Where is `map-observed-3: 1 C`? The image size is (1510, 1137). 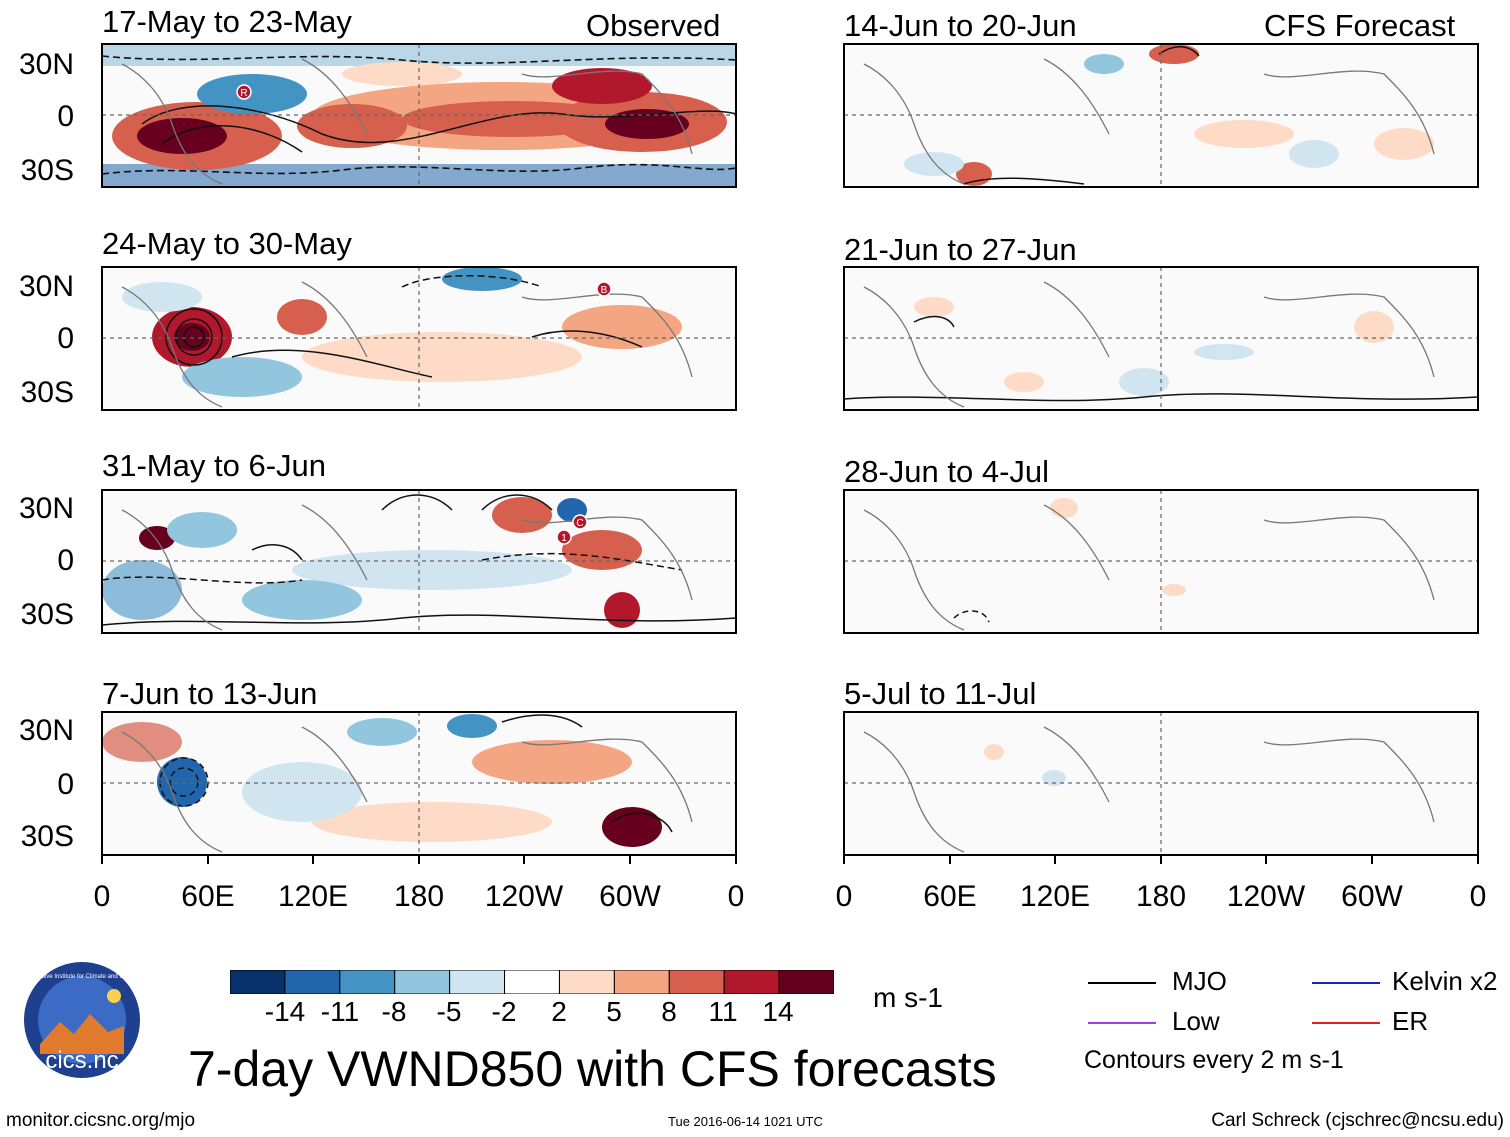 map-observed-3: 1 C is located at coordinates (419, 561).